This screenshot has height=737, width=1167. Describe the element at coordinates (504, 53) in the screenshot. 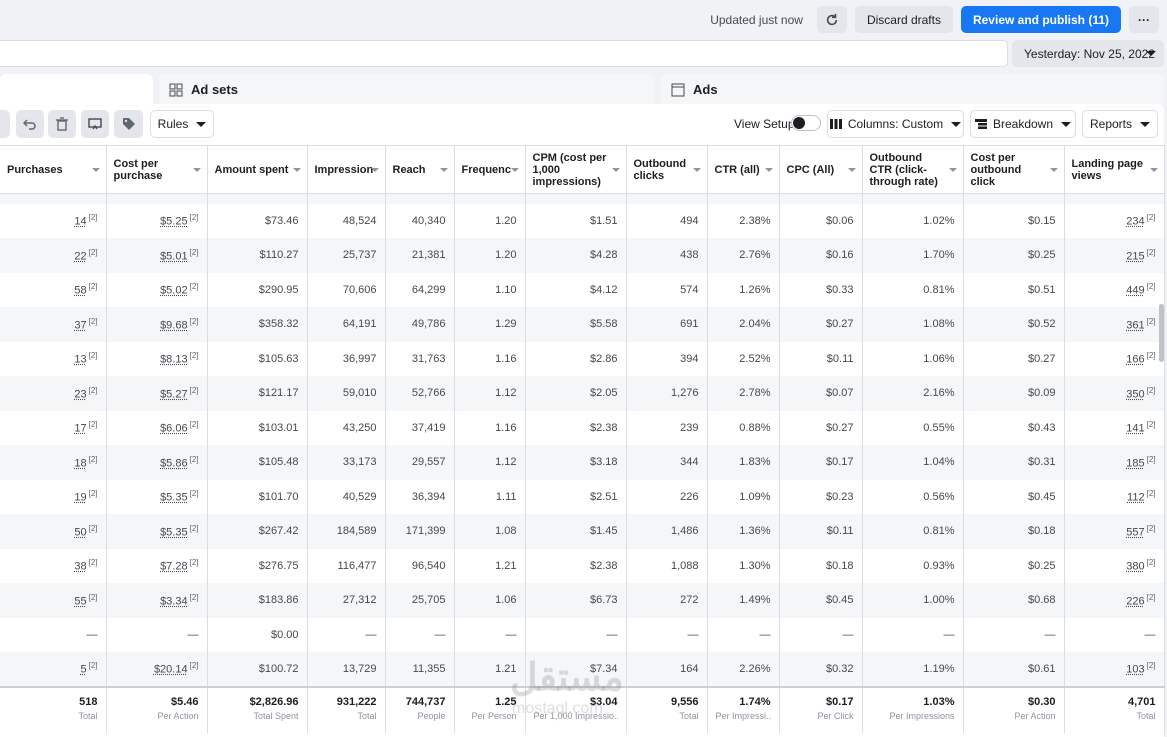

I see `search-filter-bar` at that location.